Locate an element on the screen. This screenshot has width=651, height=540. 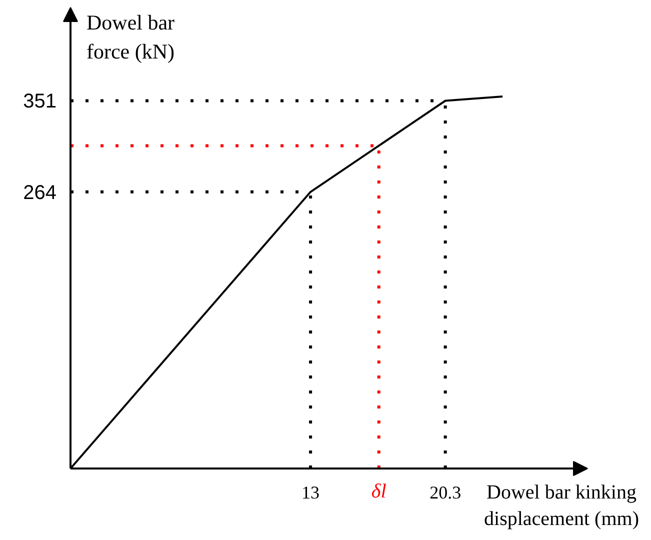
y-axis-title: Dowel bar force (kN) is located at coordinates (130, 37).